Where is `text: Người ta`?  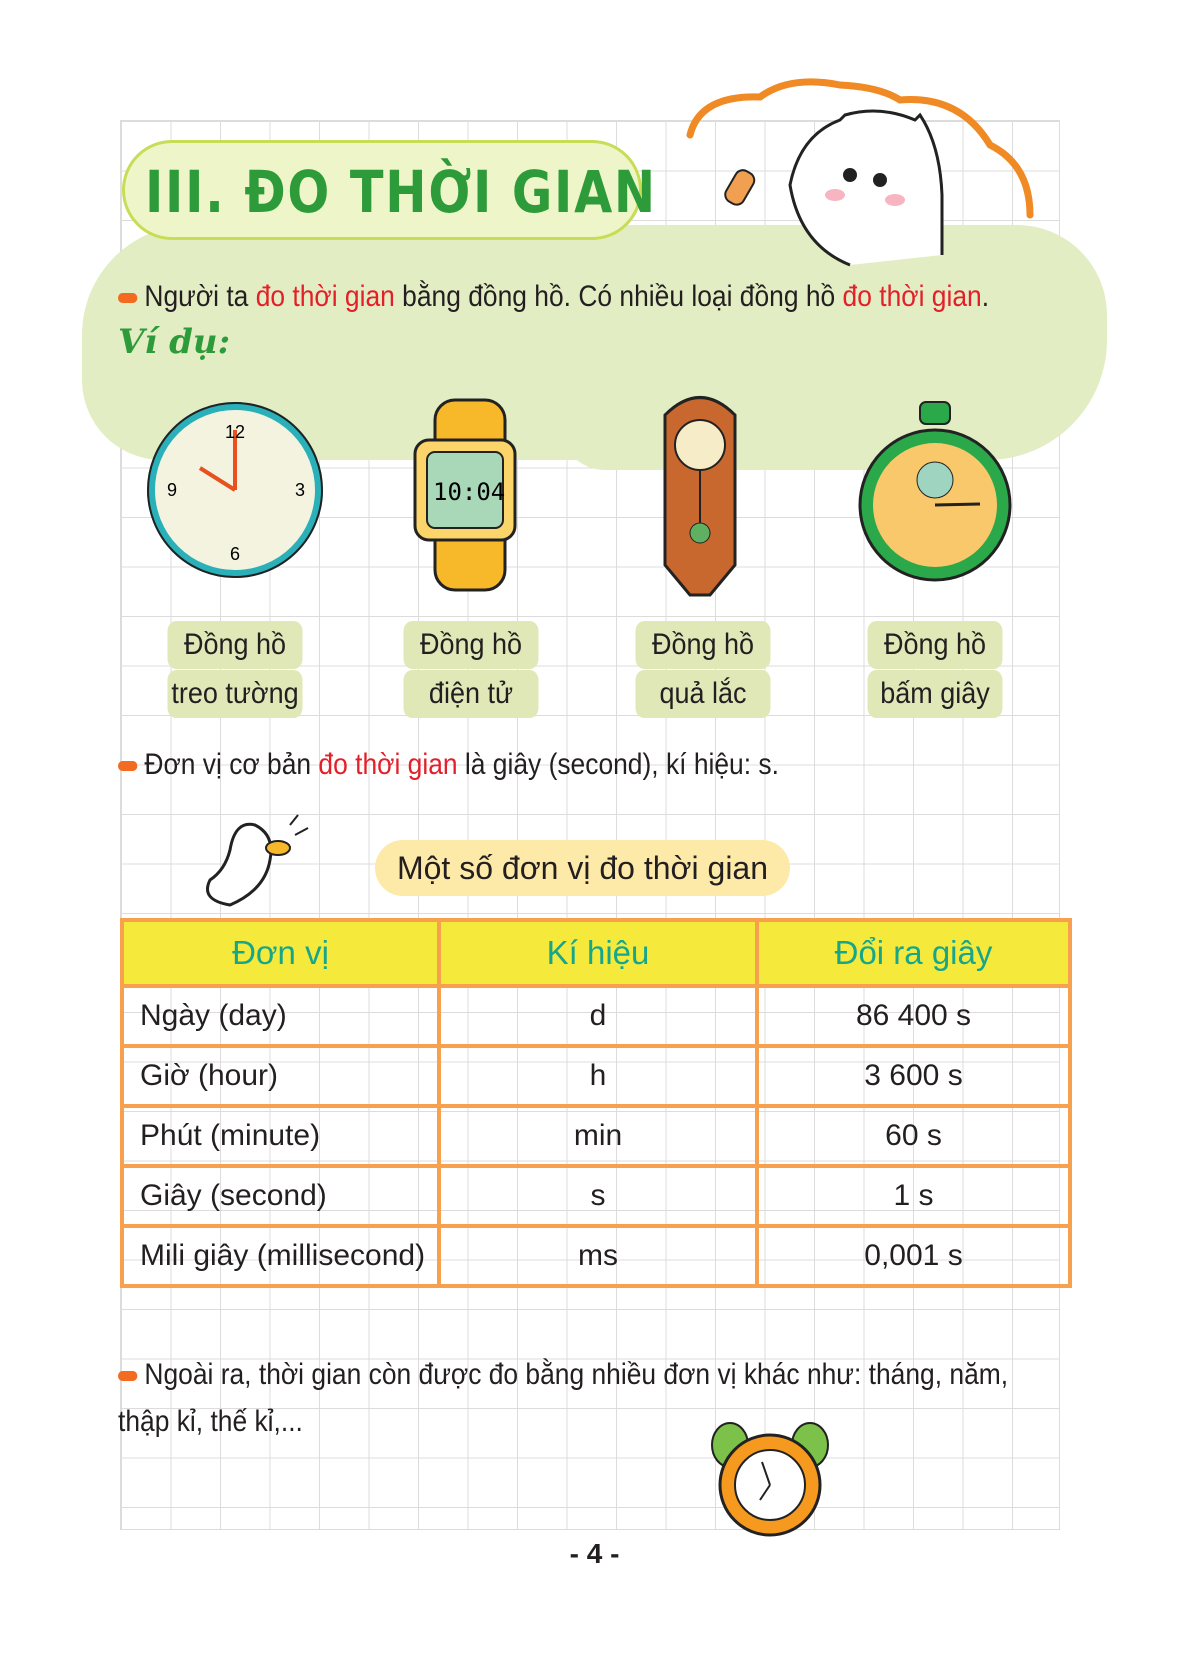
text: Người ta is located at coordinates (200, 296).